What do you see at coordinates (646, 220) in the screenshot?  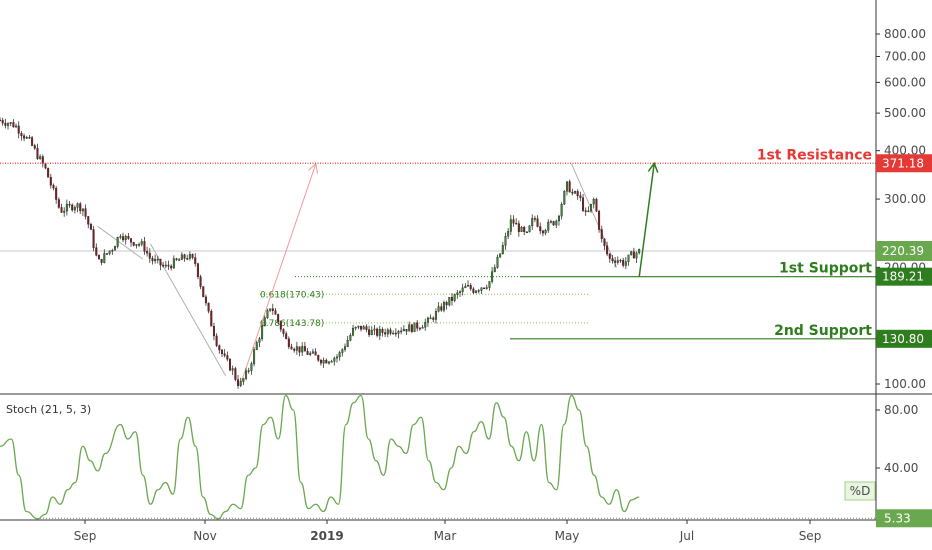 I see `trend-arrow-line` at bounding box center [646, 220].